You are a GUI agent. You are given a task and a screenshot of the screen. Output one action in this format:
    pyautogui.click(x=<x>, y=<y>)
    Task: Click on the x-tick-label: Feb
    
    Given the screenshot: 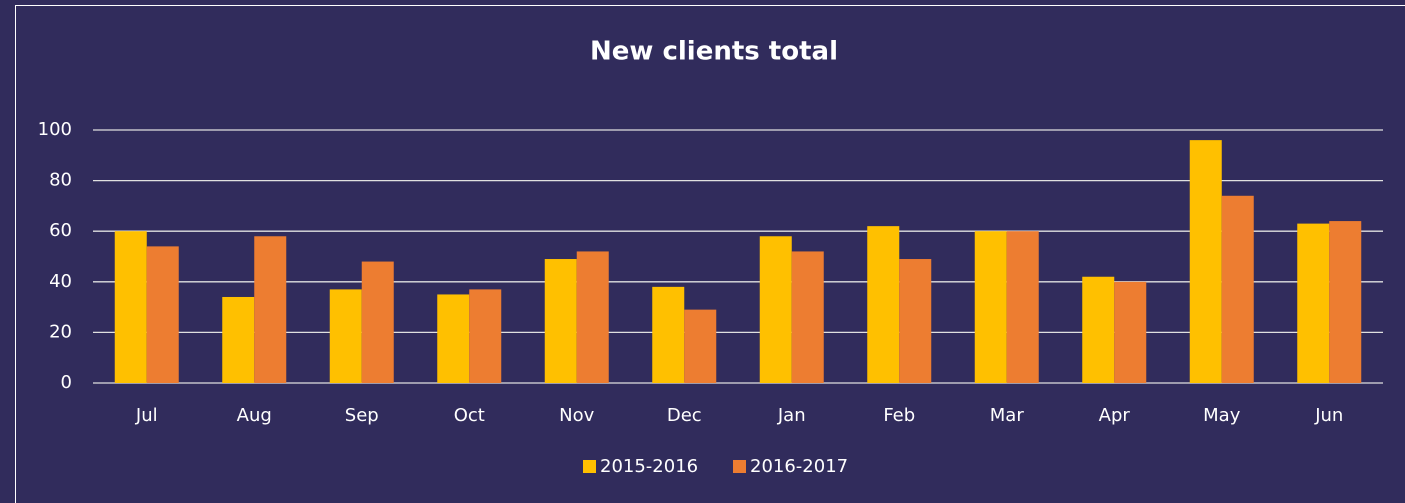 What is the action you would take?
    pyautogui.click(x=899, y=415)
    